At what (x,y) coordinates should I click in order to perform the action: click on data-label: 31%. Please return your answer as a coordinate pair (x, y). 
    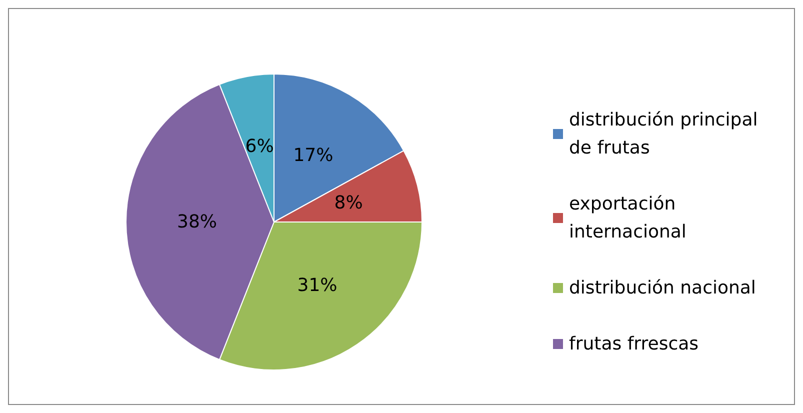
    Looking at the image, I should click on (317, 285).